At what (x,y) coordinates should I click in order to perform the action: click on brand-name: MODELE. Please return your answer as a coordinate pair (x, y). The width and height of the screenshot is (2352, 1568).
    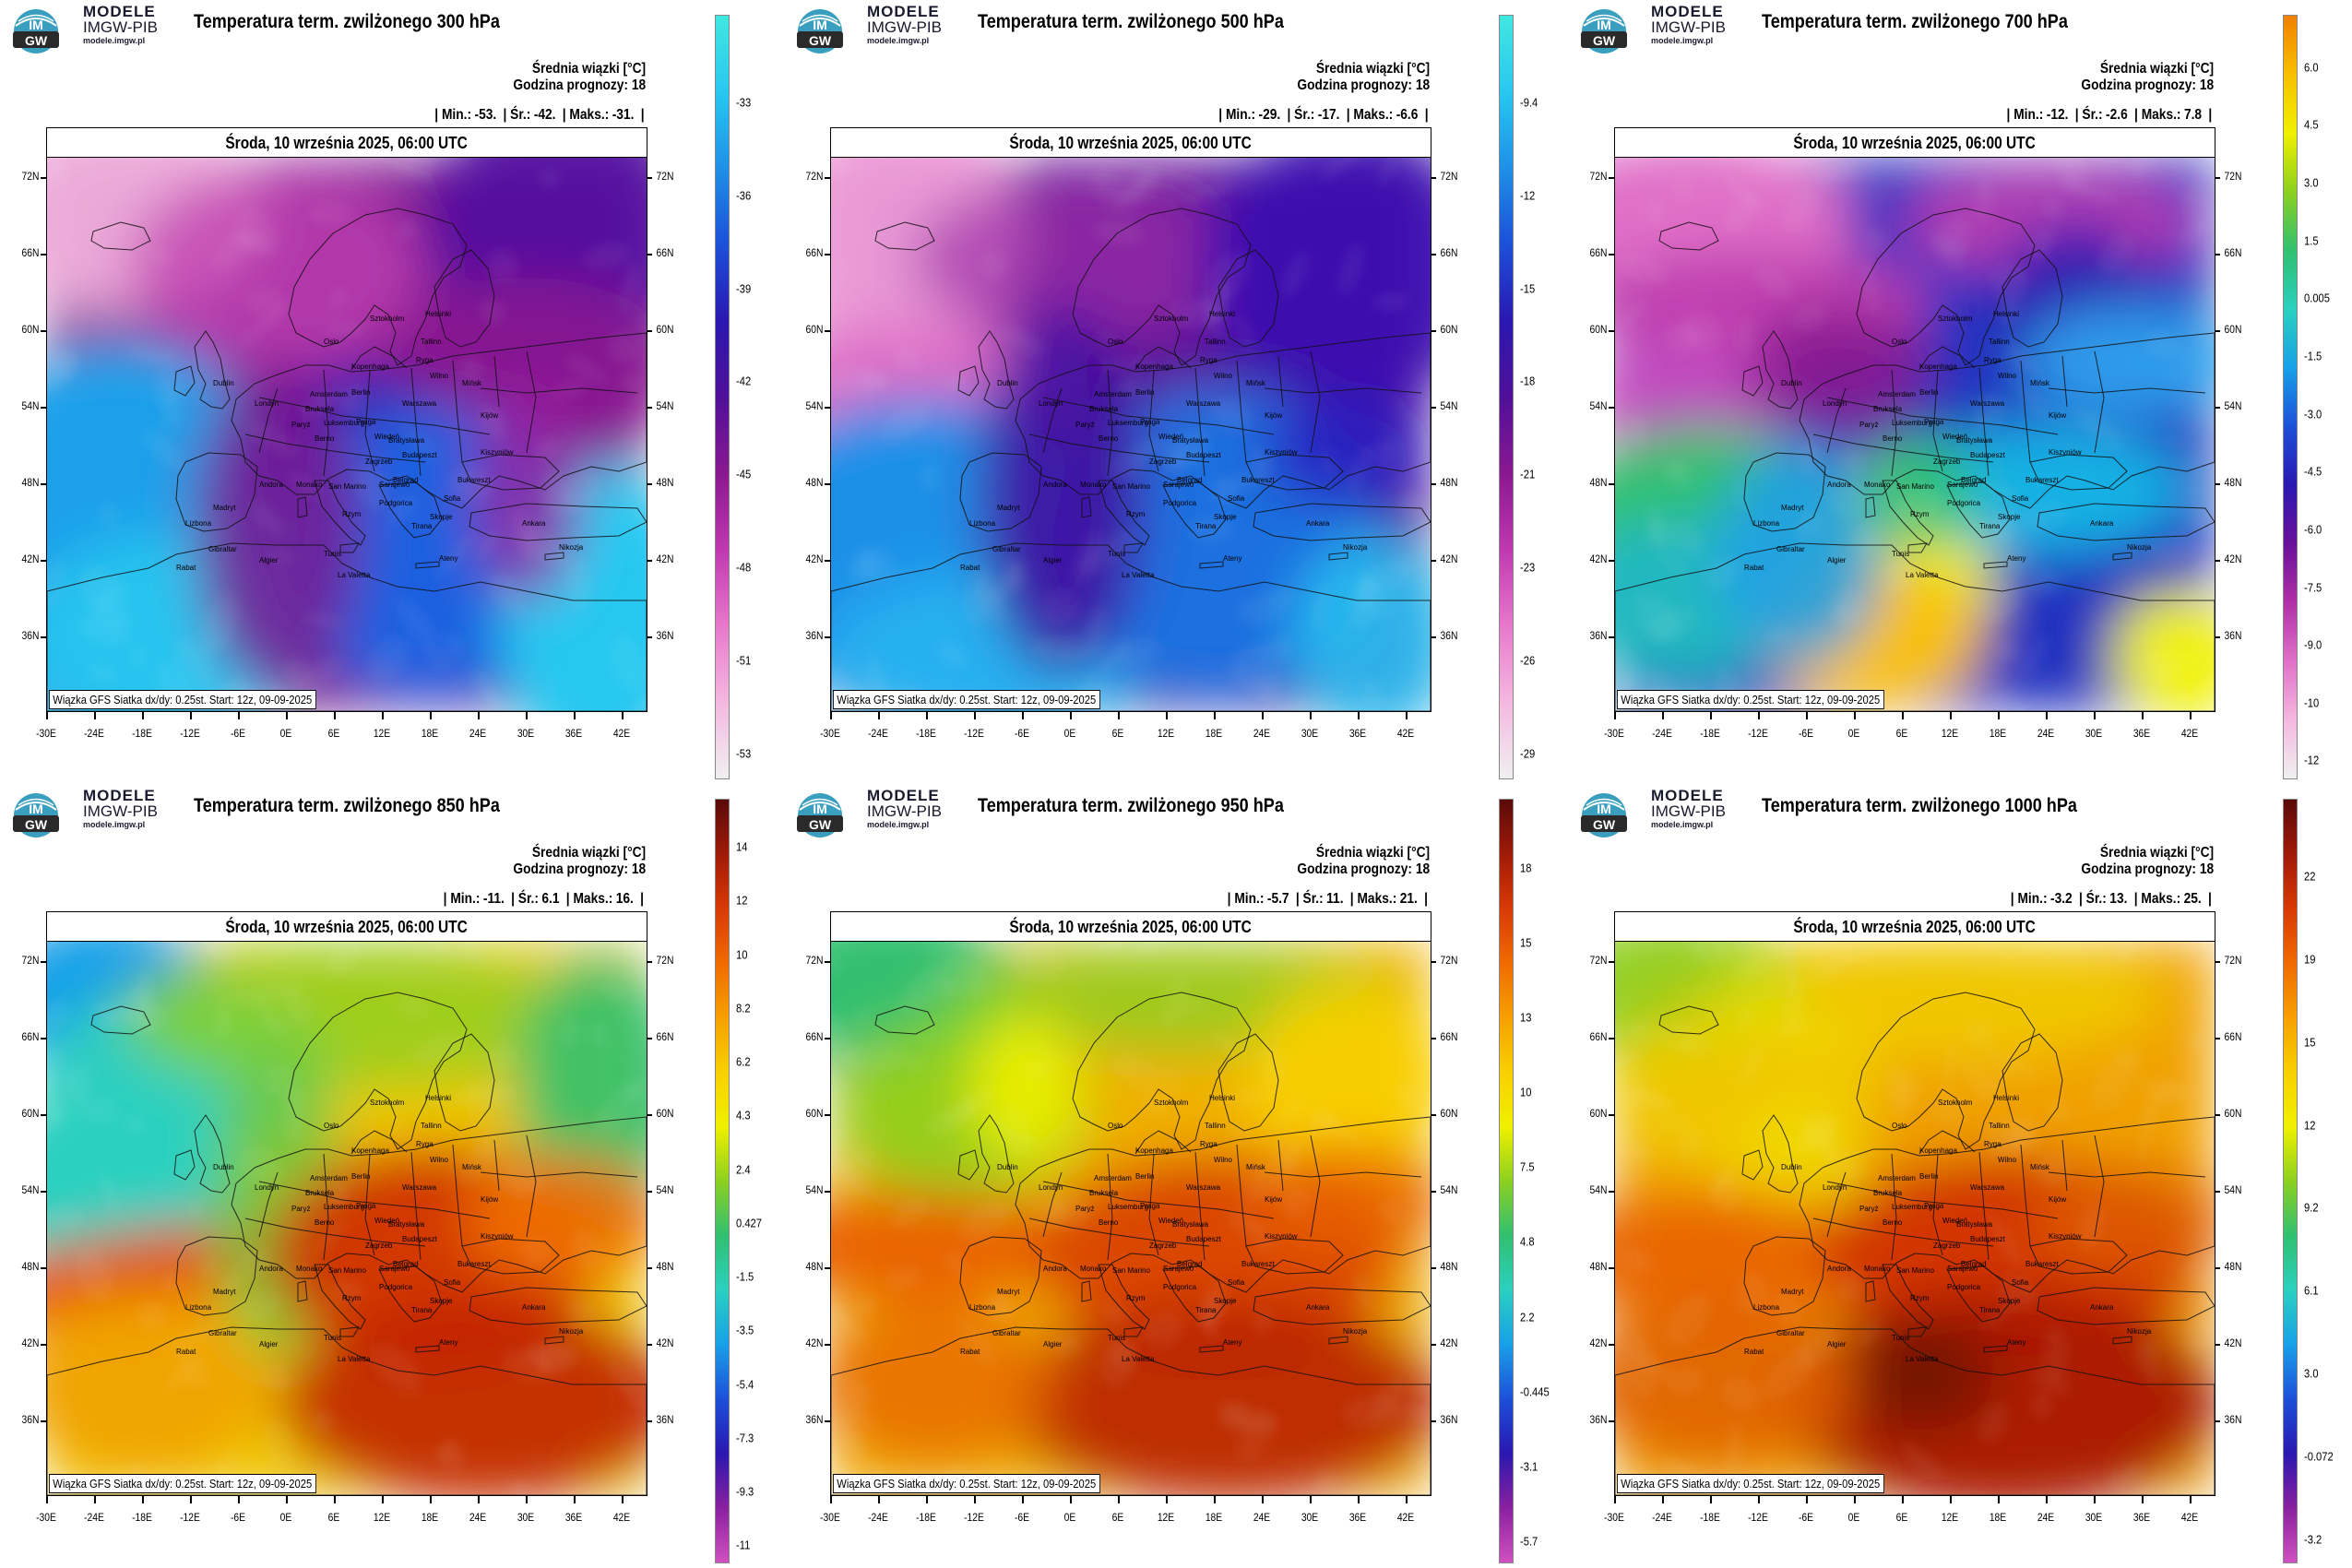
    Looking at the image, I should click on (903, 11).